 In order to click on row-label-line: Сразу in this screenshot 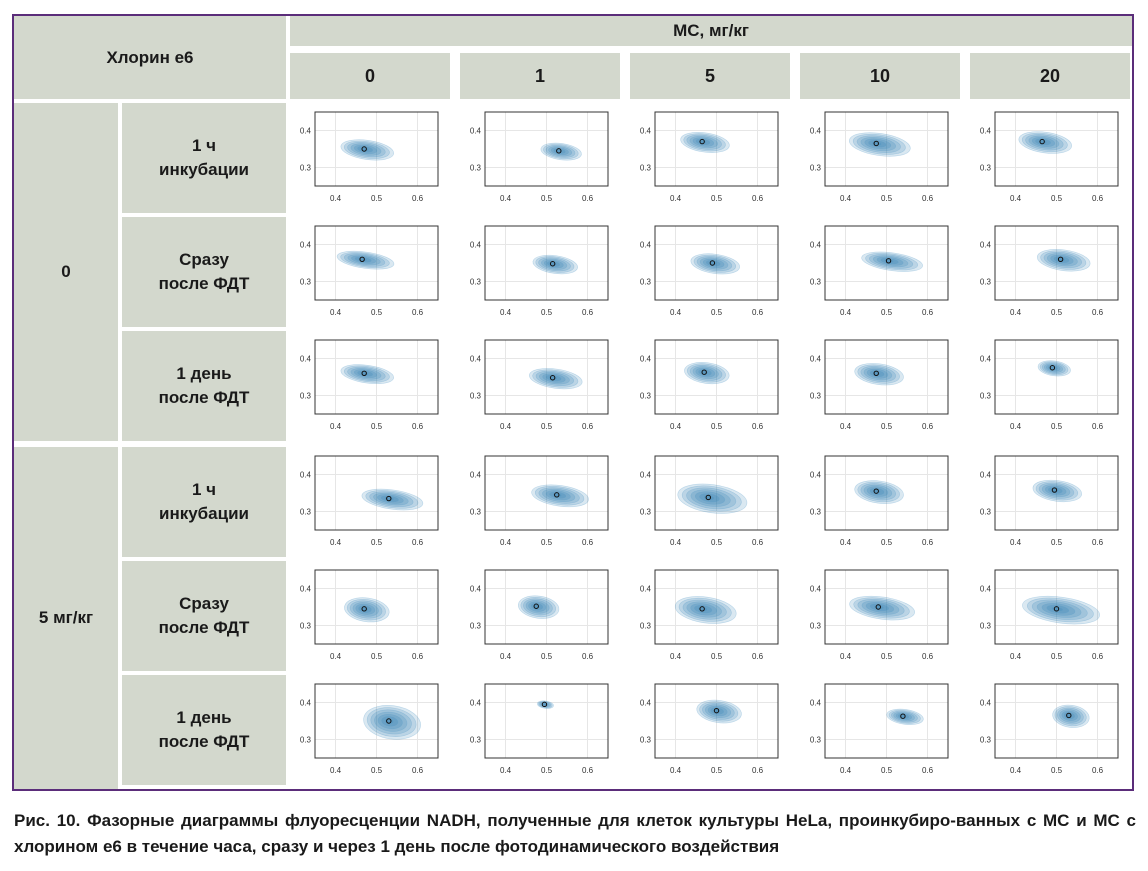, I will do `click(204, 259)`.